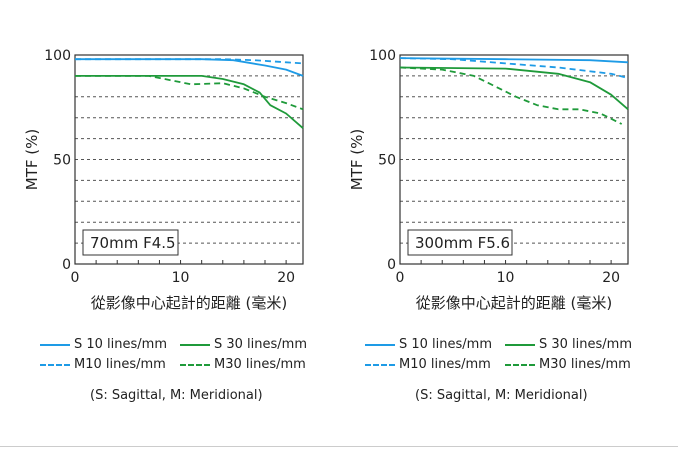  I want to click on divider, so click(339, 446).